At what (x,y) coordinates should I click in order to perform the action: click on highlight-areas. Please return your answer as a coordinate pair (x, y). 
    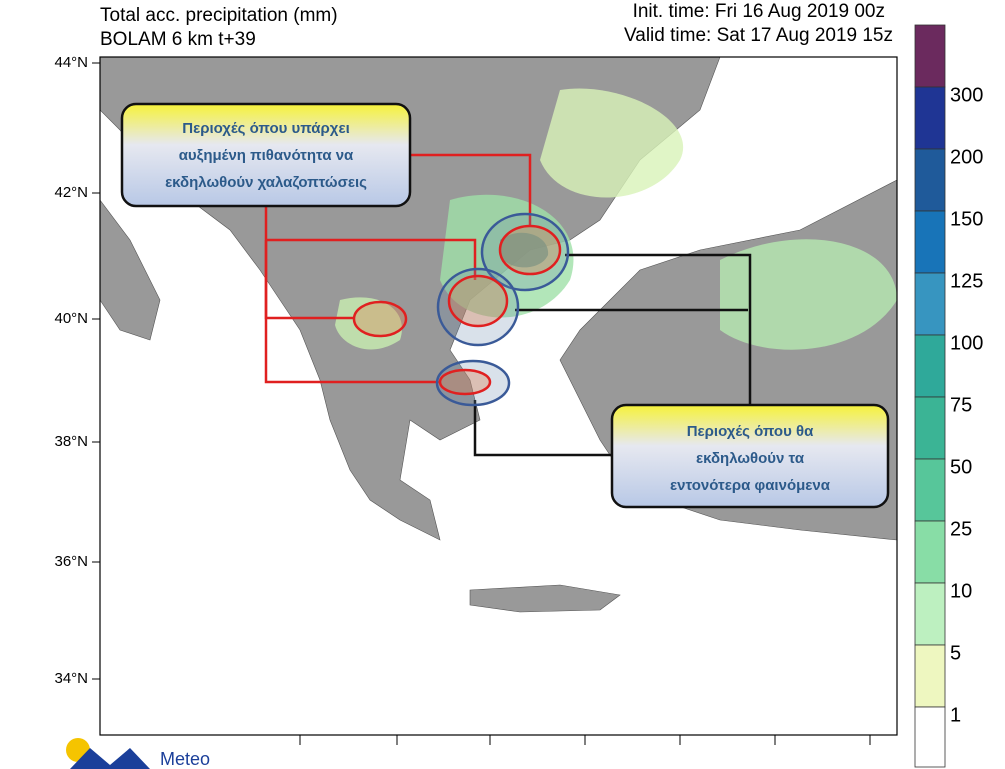
    Looking at the image, I should click on (461, 309).